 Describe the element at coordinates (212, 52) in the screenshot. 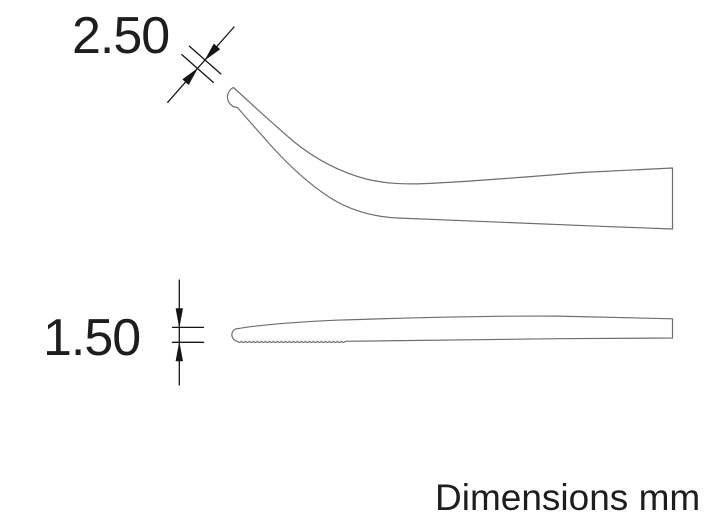

I see `tip-width-arrowhead-upper` at that location.